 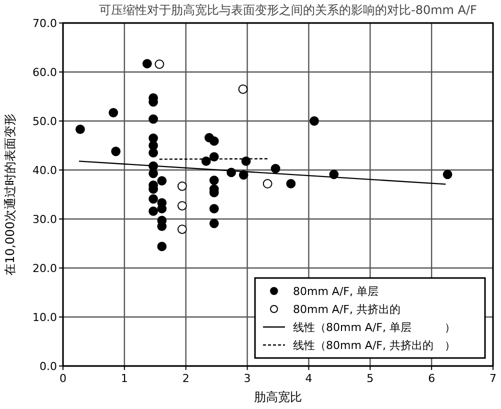 I want to click on y-axis-title: 在10,000次通过时的表面变形, so click(x=10, y=195).